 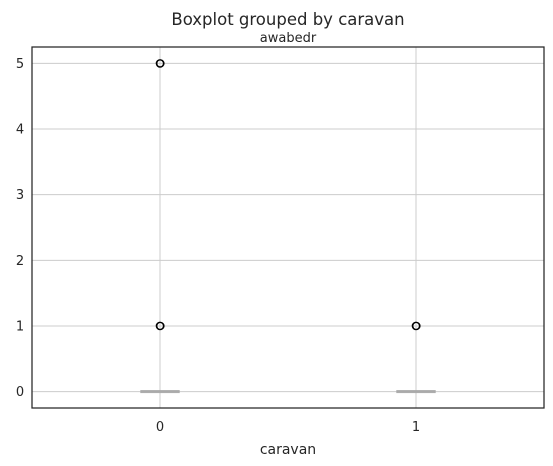 I want to click on y-tick-label: 2, so click(x=20, y=261).